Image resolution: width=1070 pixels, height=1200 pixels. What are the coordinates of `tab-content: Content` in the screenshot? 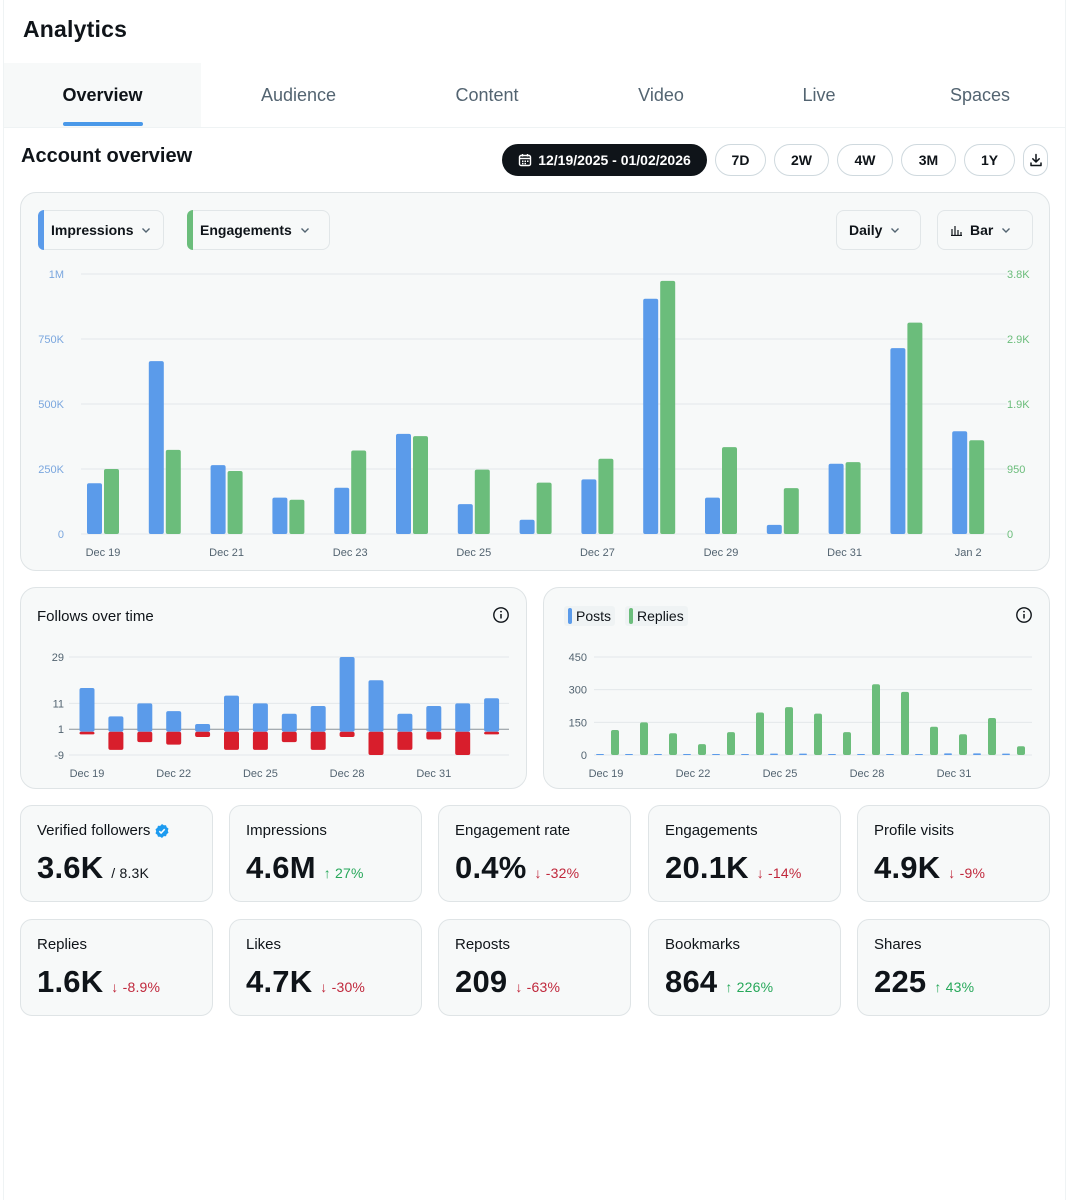 It's located at (487, 95).